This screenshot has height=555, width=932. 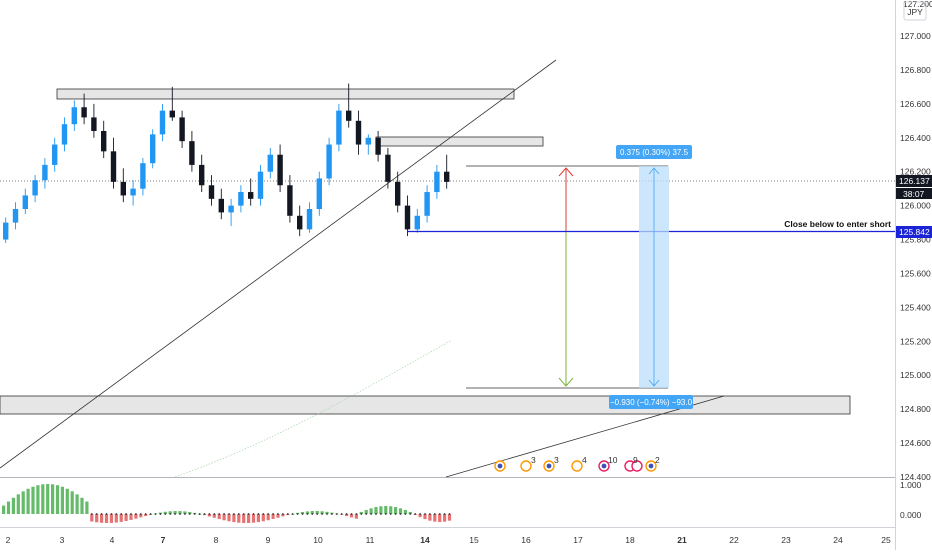 I want to click on price-tick: 126.200, so click(x=915, y=172).